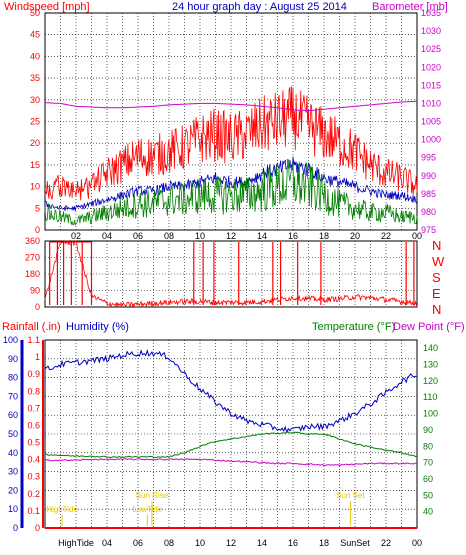 The height and width of the screenshot is (555, 466). What do you see at coordinates (417, 236) in the screenshot?
I see `wind-xtick-label: 00` at bounding box center [417, 236].